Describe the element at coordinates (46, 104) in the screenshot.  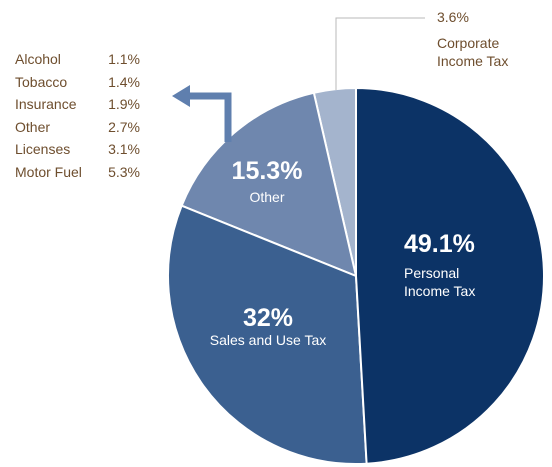
I see `breakdown-name: Insurance` at that location.